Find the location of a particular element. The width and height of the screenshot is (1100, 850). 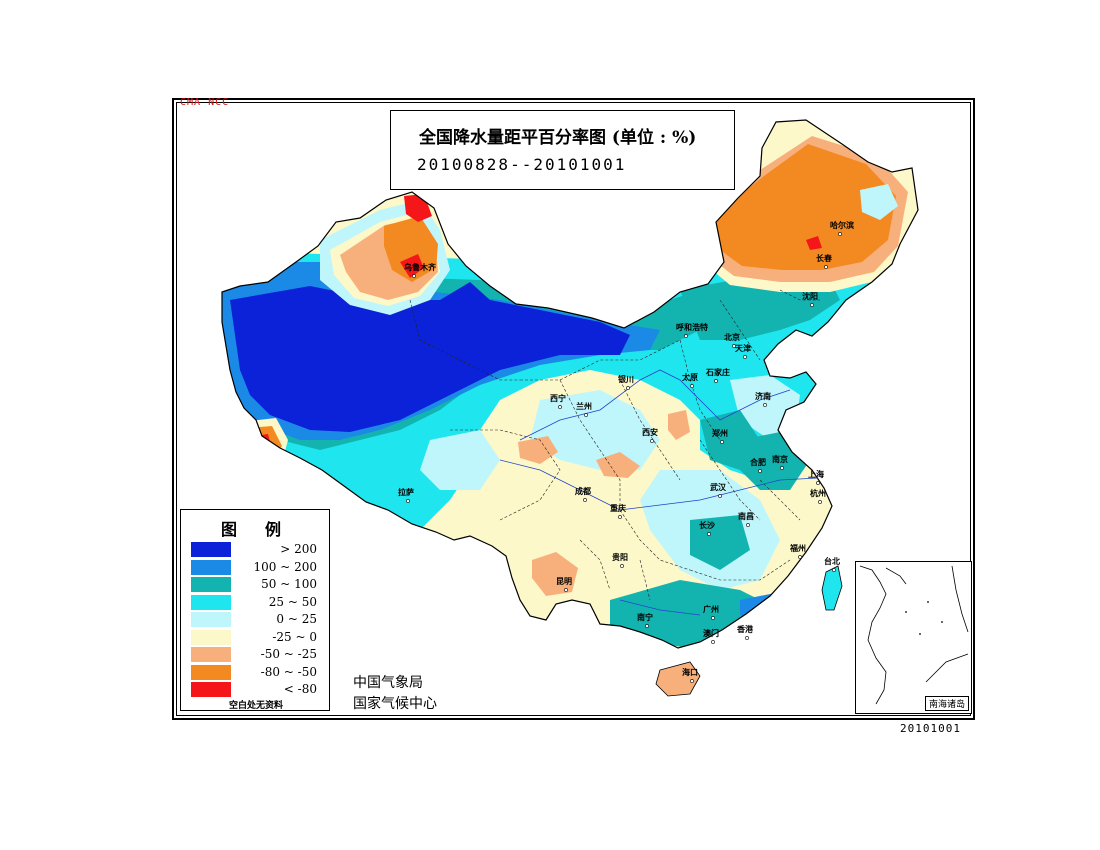

city-marker: 郑州 is located at coordinates (720, 436).